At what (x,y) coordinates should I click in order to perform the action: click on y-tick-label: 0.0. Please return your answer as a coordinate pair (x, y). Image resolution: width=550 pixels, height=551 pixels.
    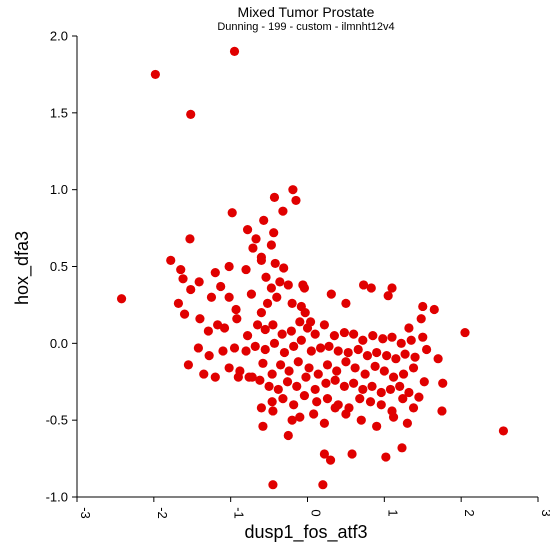
    Looking at the image, I should click on (59, 343).